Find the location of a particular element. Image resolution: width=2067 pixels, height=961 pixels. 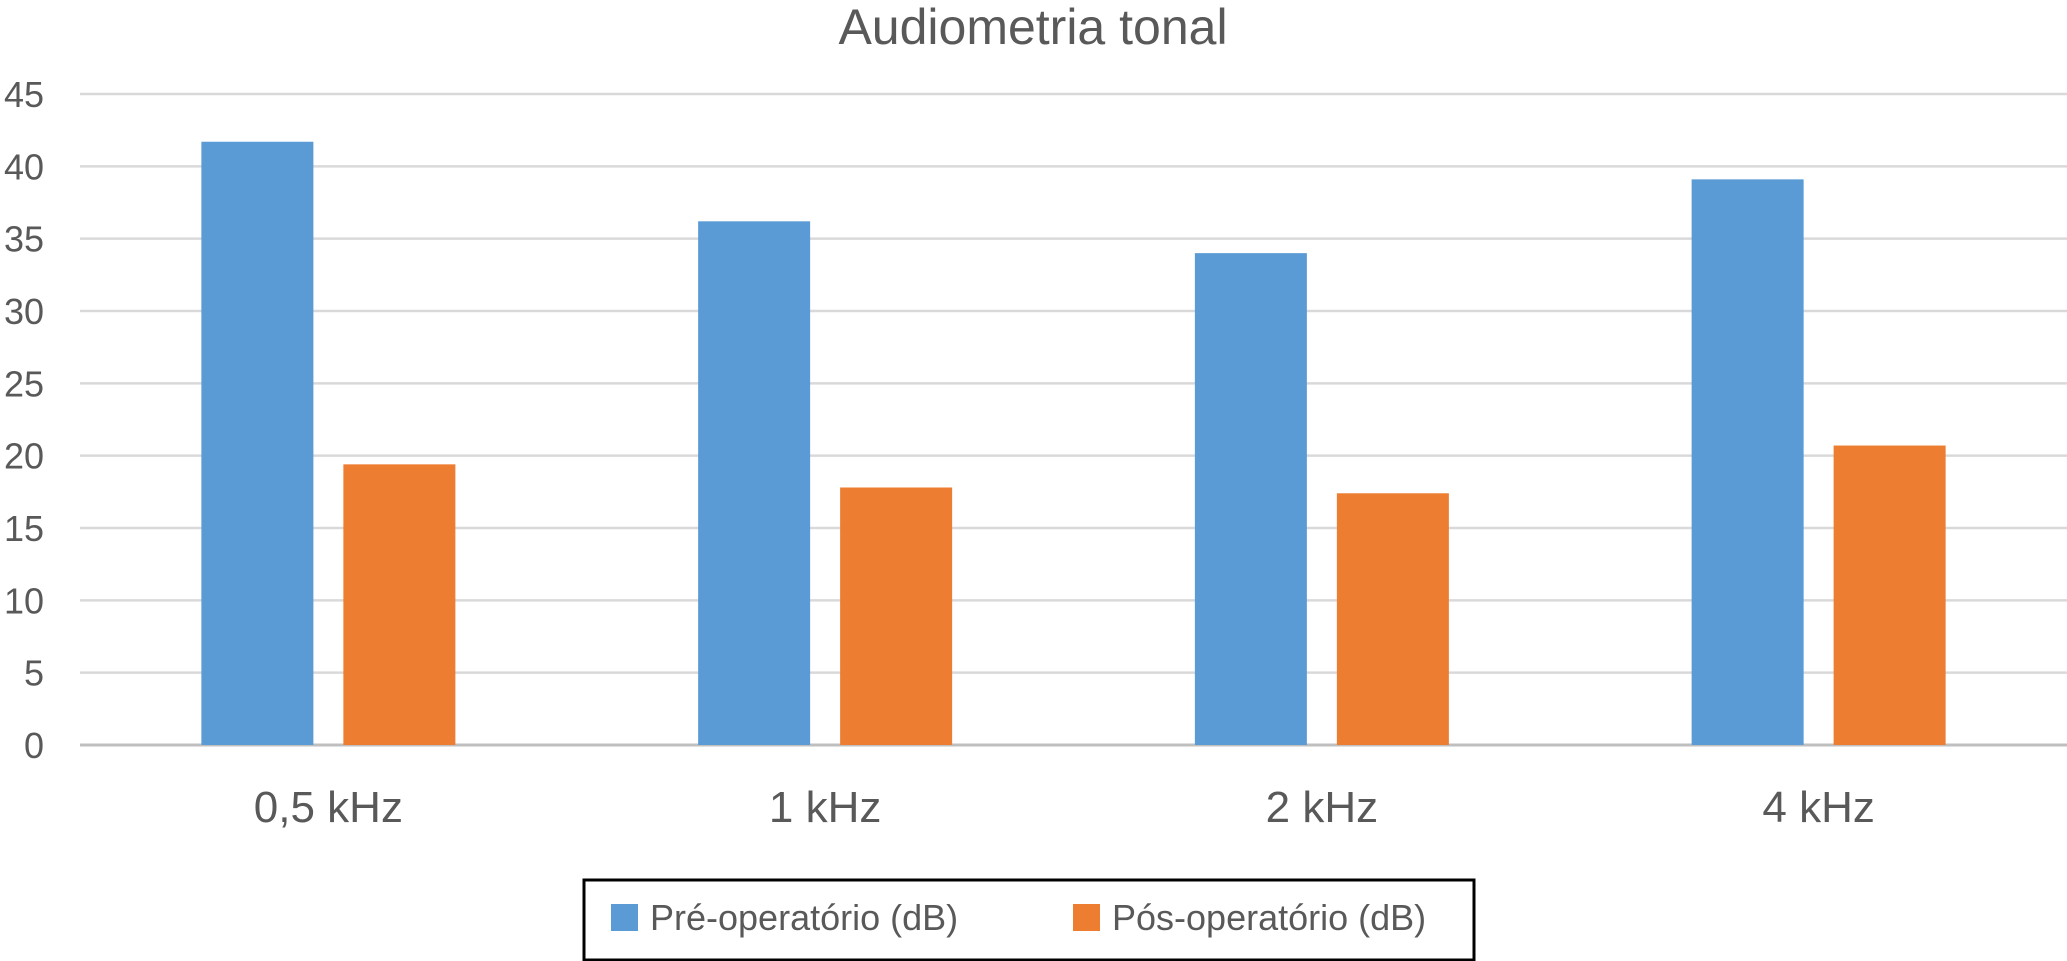

y-tick-label: 45 is located at coordinates (24, 94).